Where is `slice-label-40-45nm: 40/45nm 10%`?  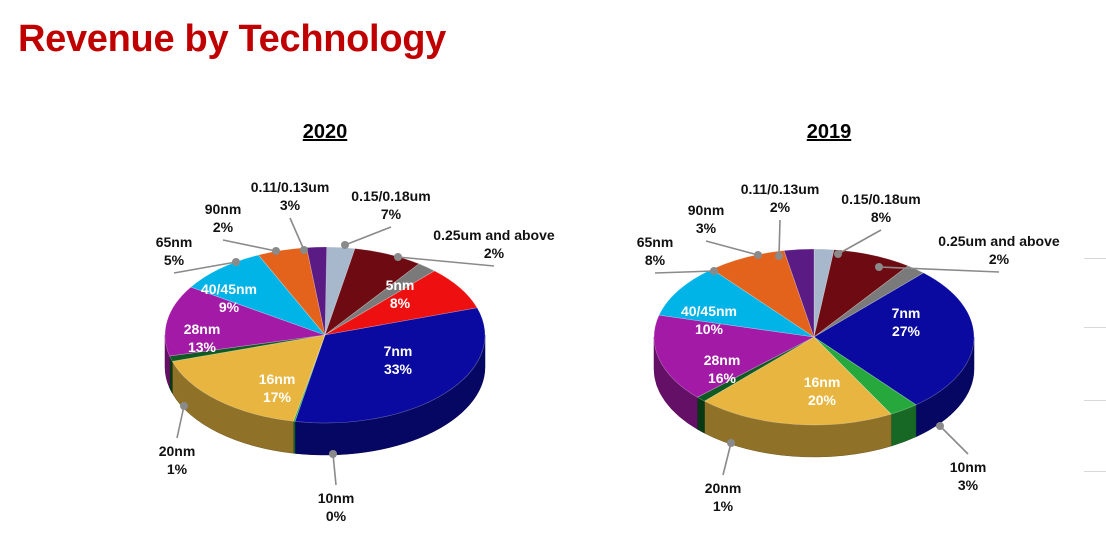
slice-label-40-45nm: 40/45nm 10% is located at coordinates (709, 320).